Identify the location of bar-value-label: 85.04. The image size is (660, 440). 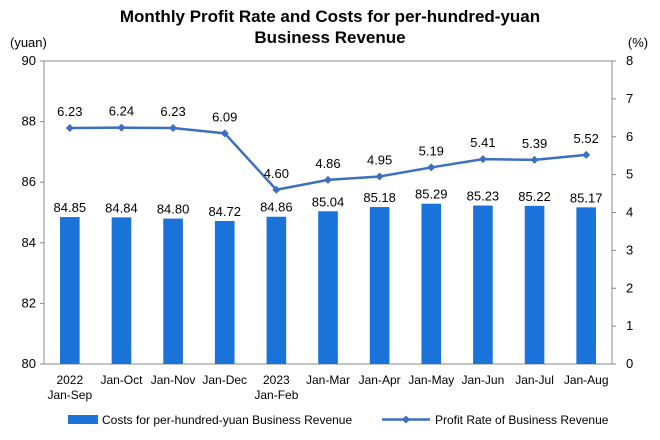
(328, 201).